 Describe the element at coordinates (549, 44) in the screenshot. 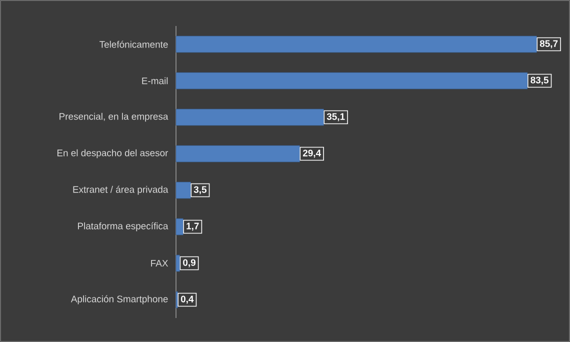

I see `data-label: 85,7` at that location.